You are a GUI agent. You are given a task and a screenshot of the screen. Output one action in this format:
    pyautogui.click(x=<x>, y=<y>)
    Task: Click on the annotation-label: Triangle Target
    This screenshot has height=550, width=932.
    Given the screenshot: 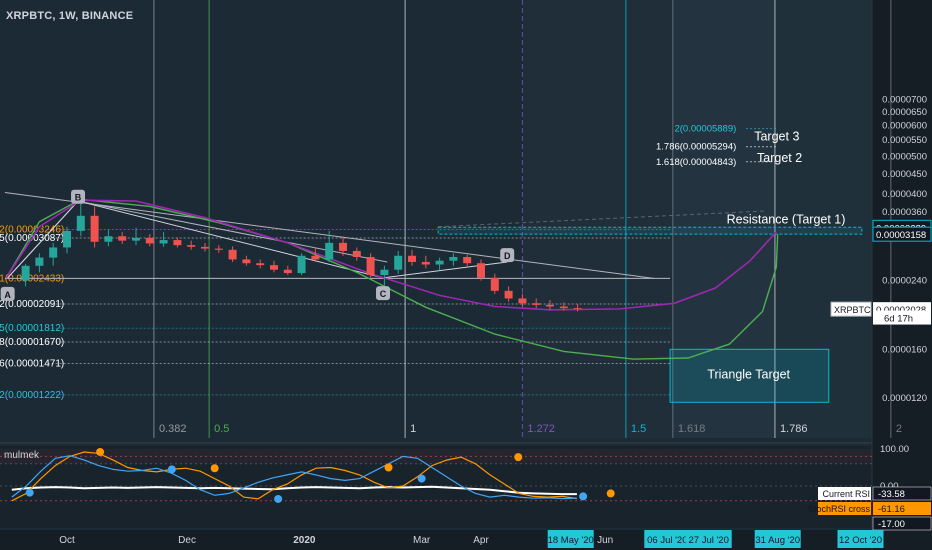 What is the action you would take?
    pyautogui.click(x=748, y=374)
    